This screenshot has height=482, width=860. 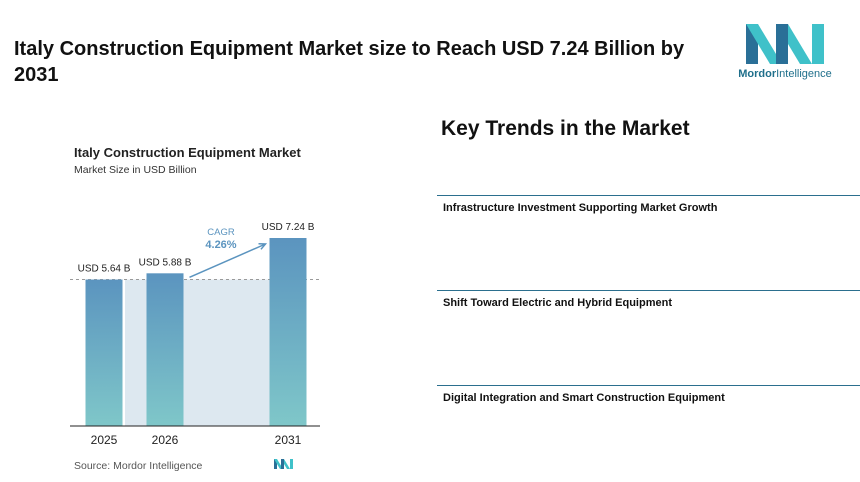 What do you see at coordinates (104, 352) in the screenshot?
I see `bar-2025` at bounding box center [104, 352].